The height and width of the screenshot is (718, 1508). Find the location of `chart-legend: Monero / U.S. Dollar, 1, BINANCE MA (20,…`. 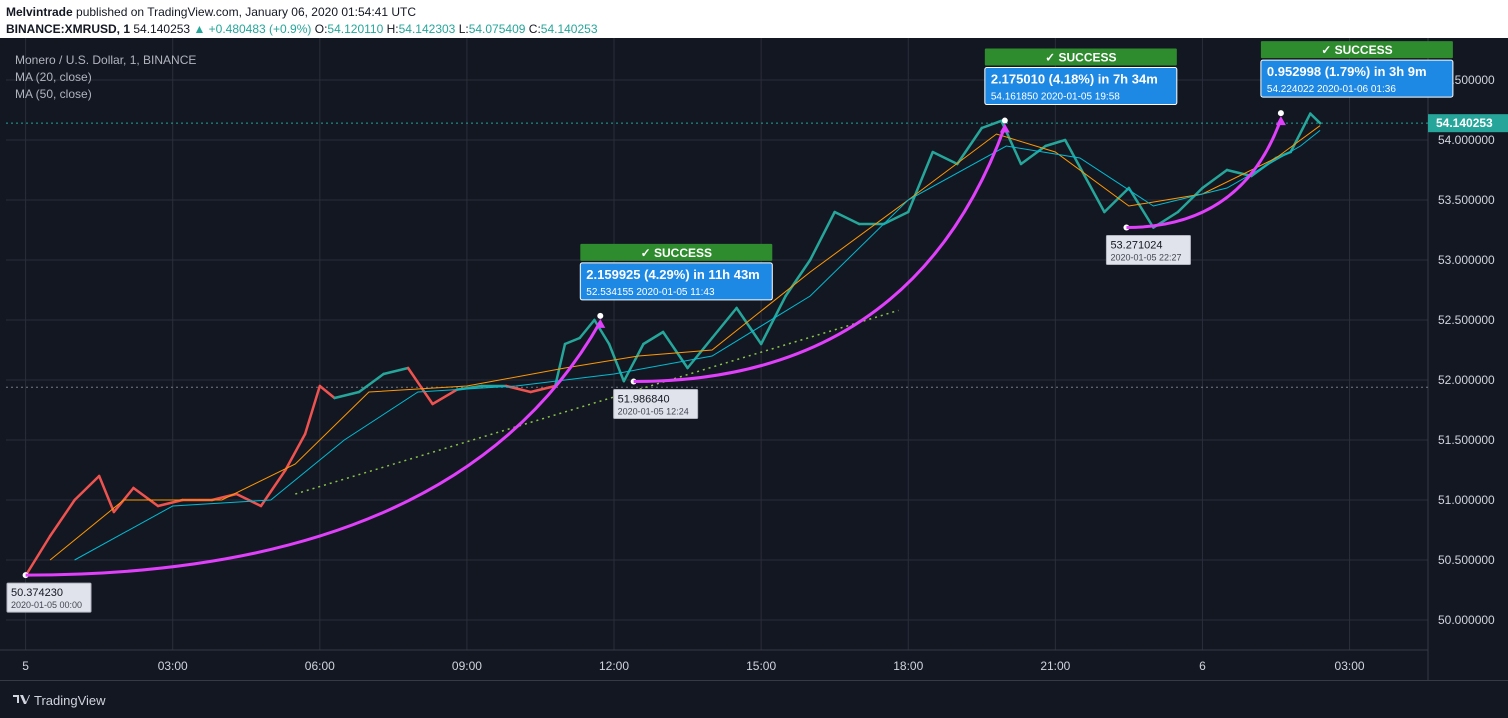

chart-legend: Monero / U.S. Dollar, 1, BINANCE MA (20,… is located at coordinates (105, 77).